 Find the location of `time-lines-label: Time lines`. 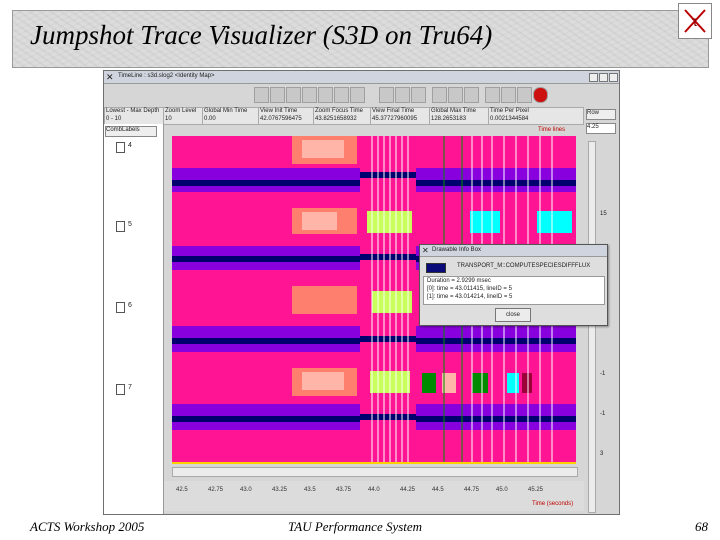

time-lines-label: Time lines is located at coordinates (552, 130).